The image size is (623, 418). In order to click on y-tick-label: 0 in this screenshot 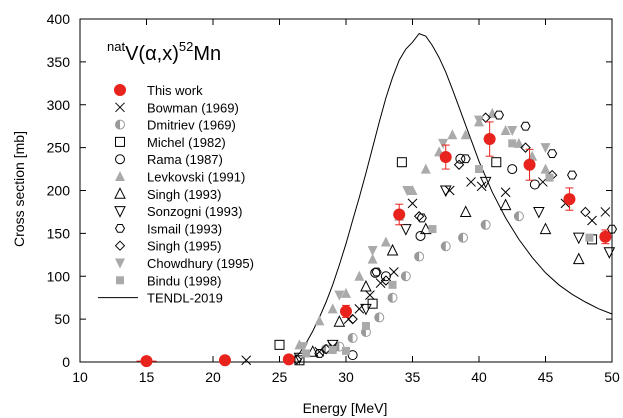, I will do `click(66, 362)`.